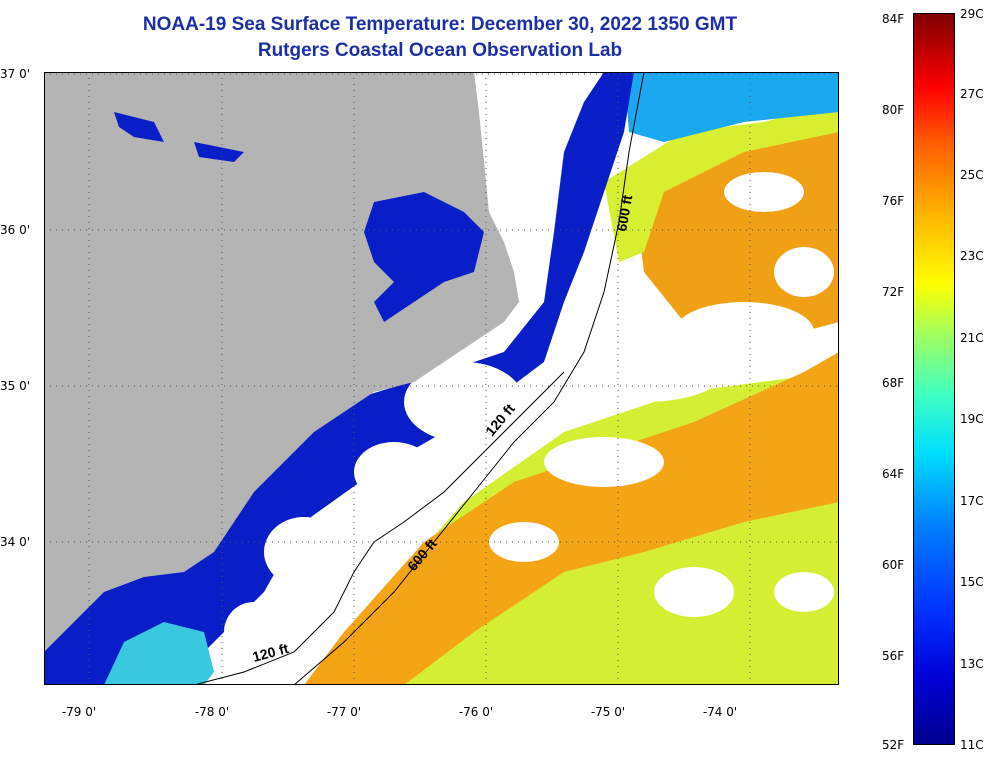 This screenshot has height=761, width=992. What do you see at coordinates (15, 386) in the screenshot?
I see `lat-label-35: 35 0'` at bounding box center [15, 386].